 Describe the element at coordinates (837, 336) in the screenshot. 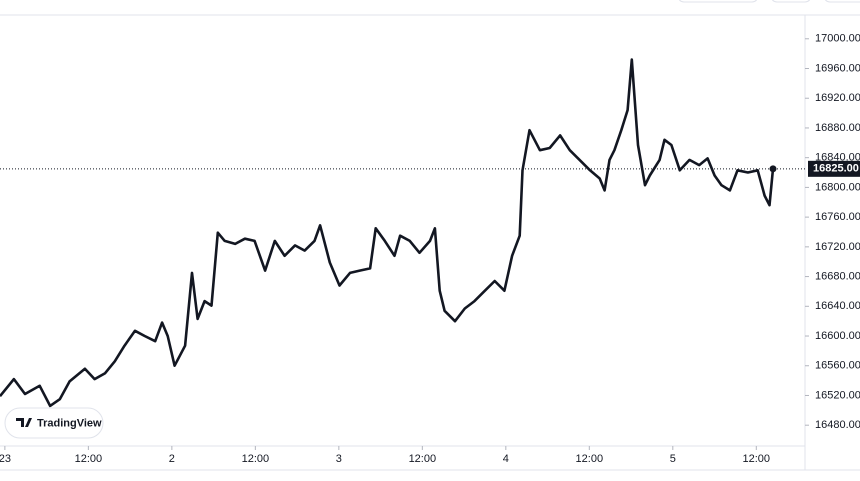

I see `y-tick-label: 16600.00` at that location.